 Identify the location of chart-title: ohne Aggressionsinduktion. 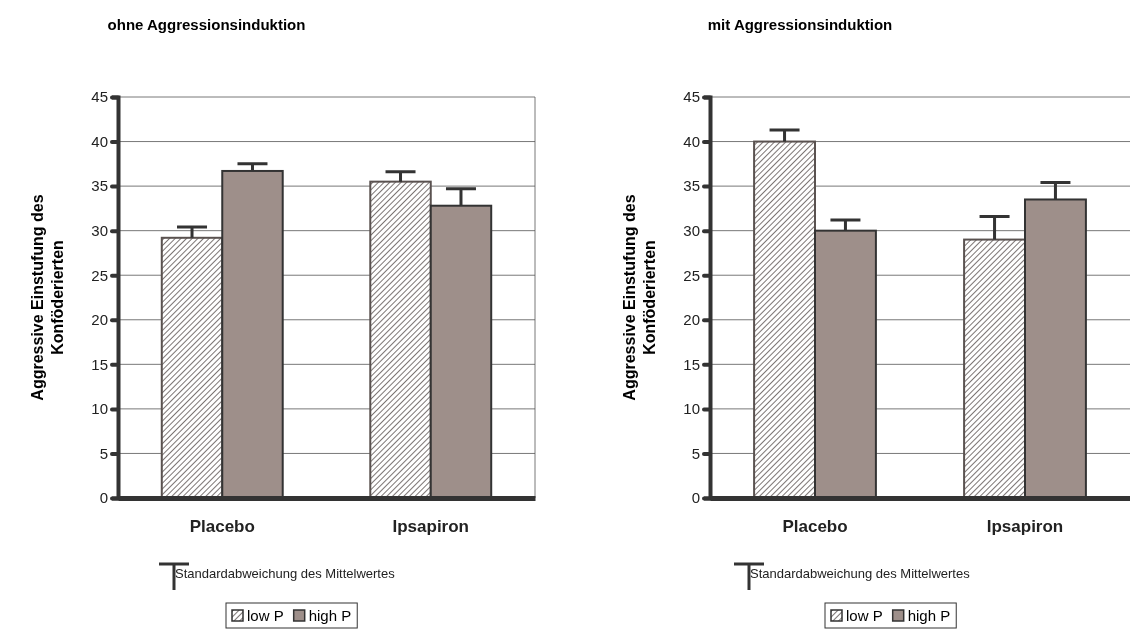
(206, 24).